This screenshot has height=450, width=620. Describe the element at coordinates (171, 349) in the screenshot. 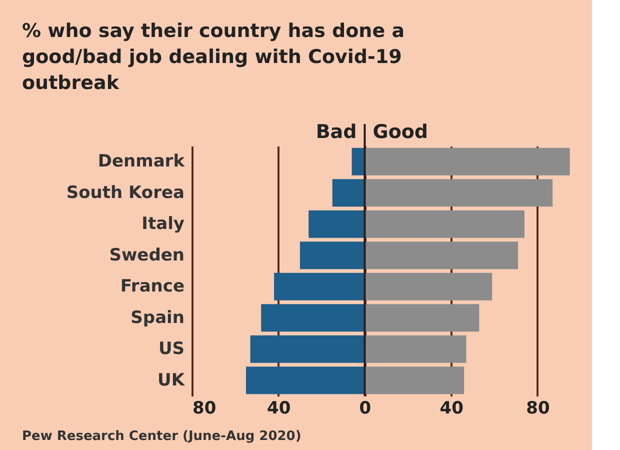

I see `y-tick-label: US` at that location.